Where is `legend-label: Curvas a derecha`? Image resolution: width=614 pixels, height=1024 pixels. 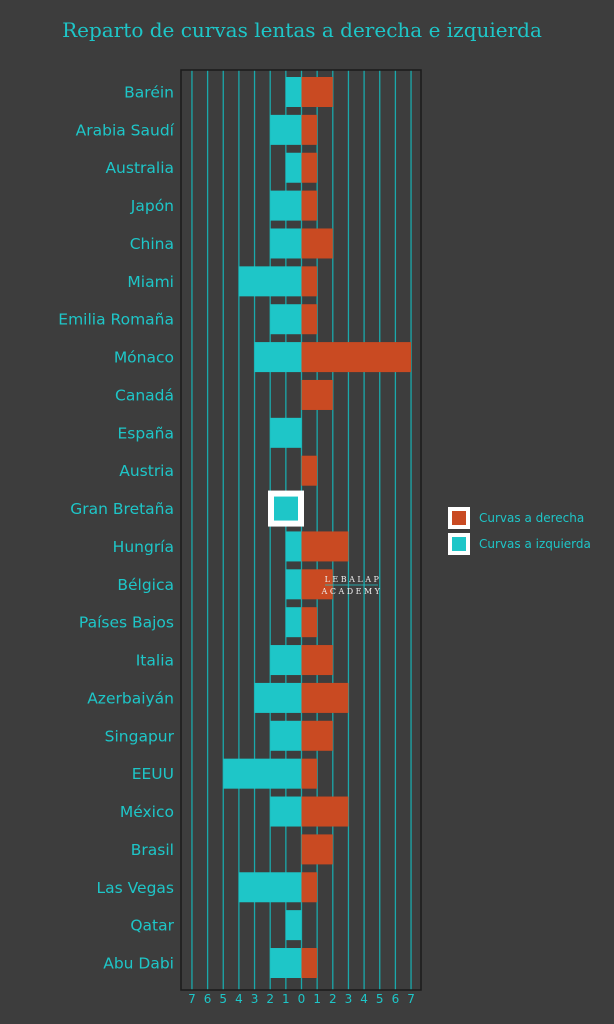
legend-label: Curvas a derecha is located at coordinates (531, 518).